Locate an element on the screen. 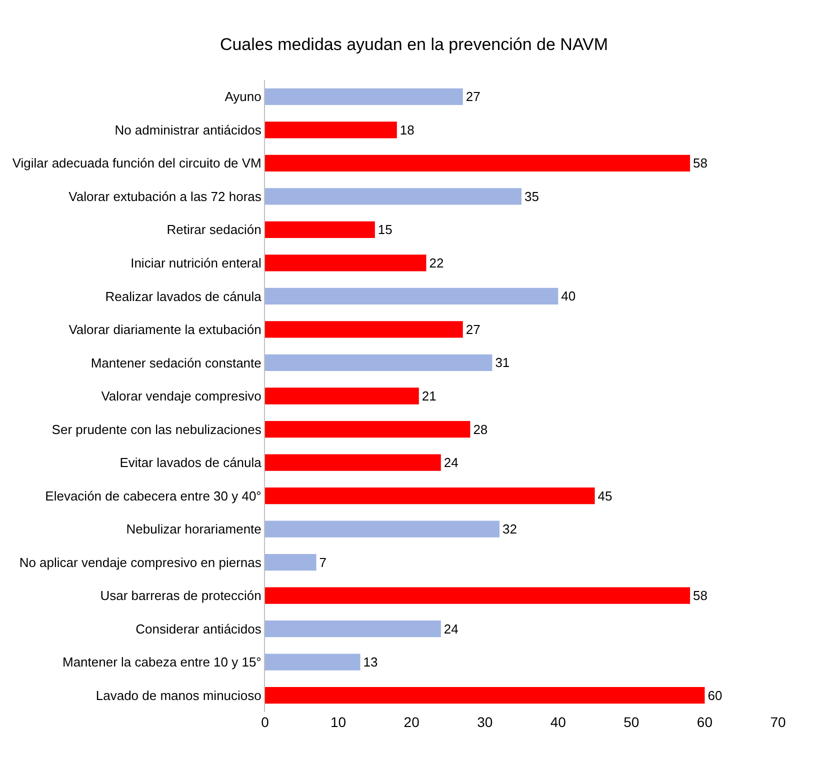 The height and width of the screenshot is (757, 828). data-label: 7 is located at coordinates (323, 562).